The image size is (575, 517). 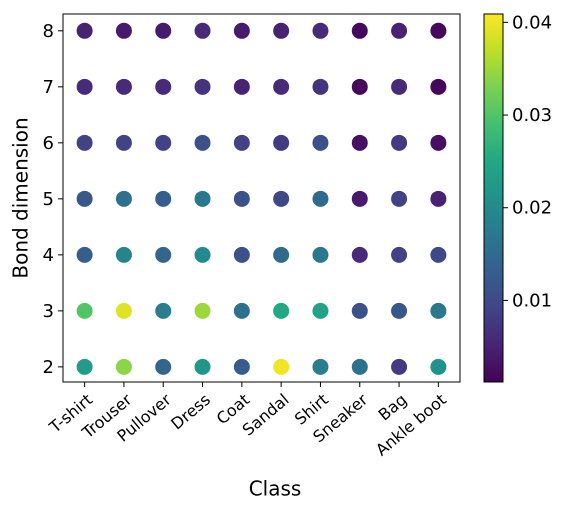 I want to click on colorbar, so click(x=493, y=198).